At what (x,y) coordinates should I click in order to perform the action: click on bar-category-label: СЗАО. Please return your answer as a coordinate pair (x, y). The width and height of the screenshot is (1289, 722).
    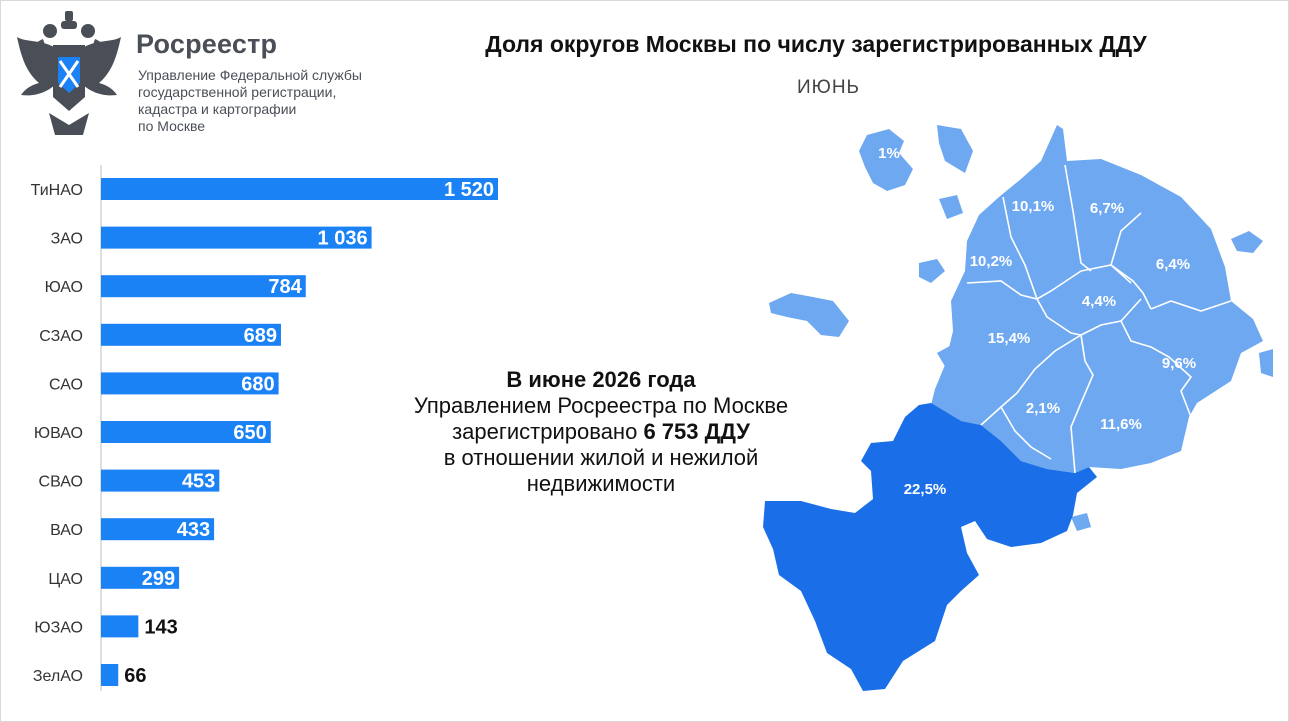
    Looking at the image, I should click on (61, 336).